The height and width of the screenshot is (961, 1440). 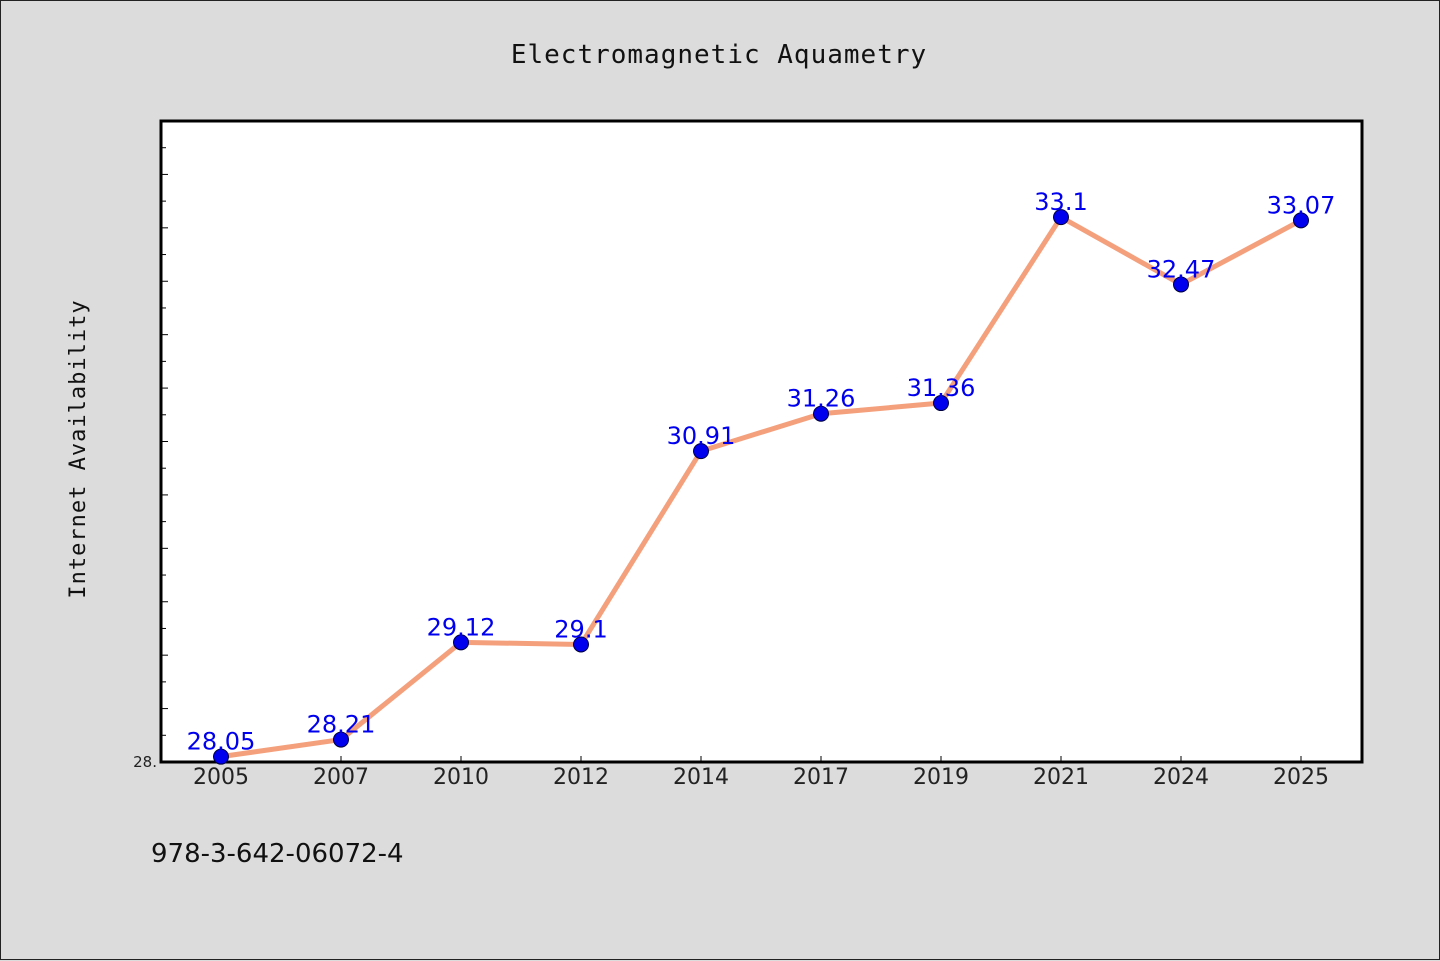 I want to click on x-tick-label: 2010, so click(x=461, y=777).